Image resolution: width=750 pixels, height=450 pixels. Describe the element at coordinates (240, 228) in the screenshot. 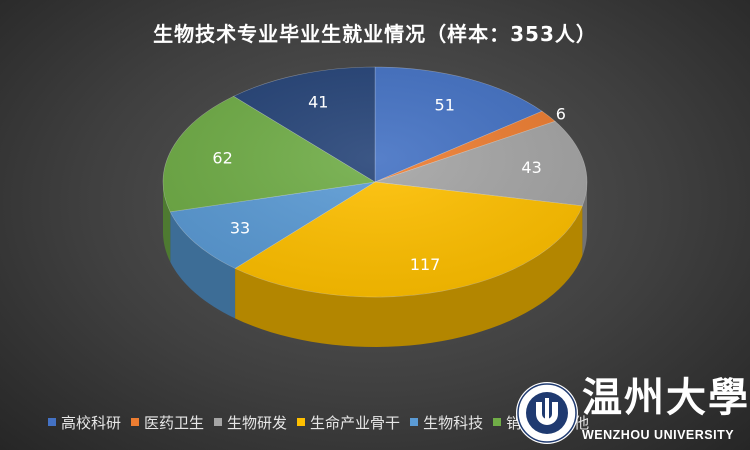

I see `data-label-4: 33` at that location.